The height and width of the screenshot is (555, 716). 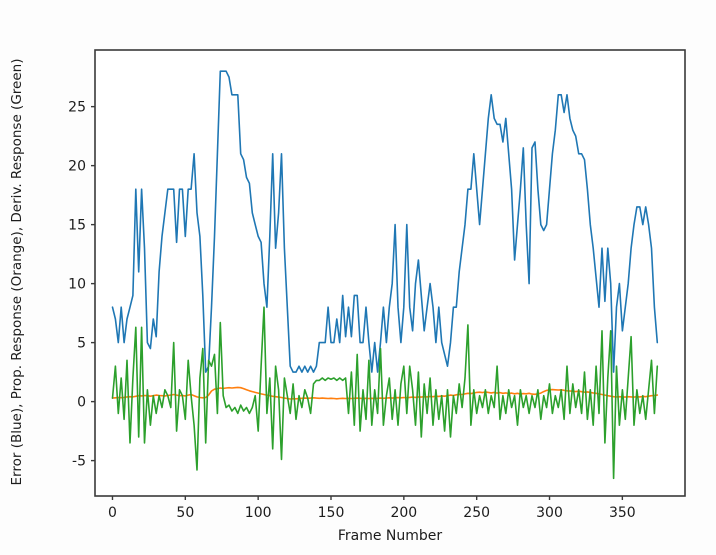 I want to click on x-tick-label: 200, so click(x=403, y=513).